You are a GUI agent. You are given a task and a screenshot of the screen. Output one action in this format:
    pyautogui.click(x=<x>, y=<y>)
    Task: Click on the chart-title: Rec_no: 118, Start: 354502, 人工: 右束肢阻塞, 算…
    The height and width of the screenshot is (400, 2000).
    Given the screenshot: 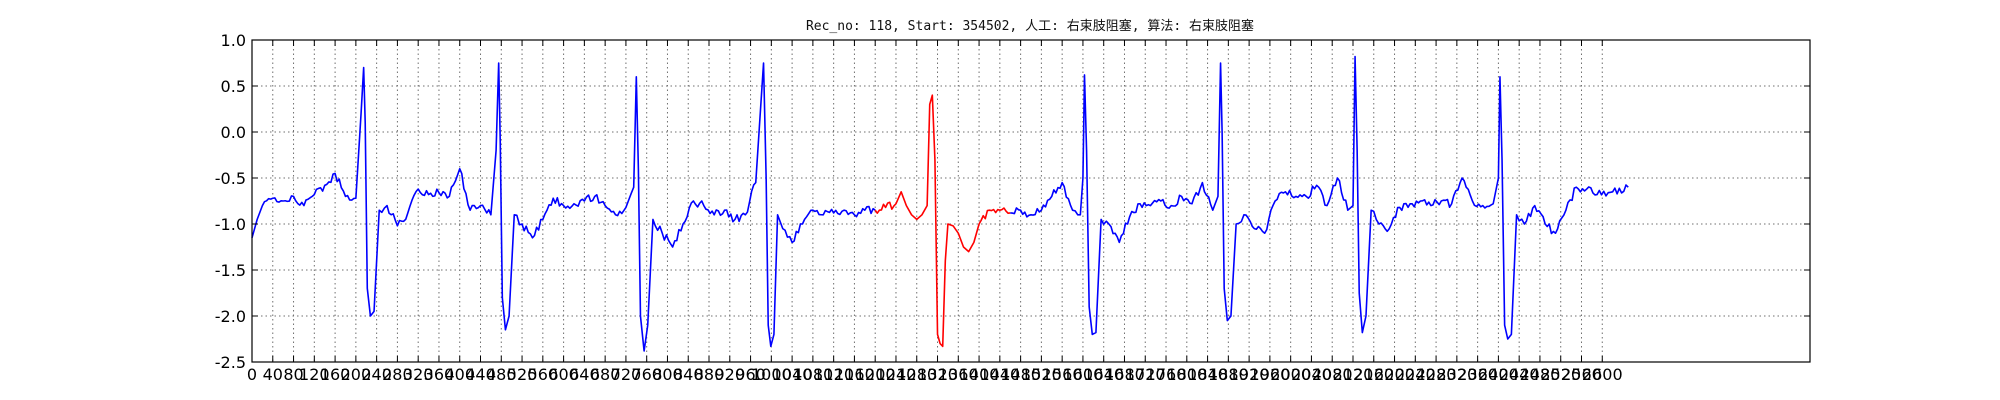 What is the action you would take?
    pyautogui.click(x=1030, y=26)
    